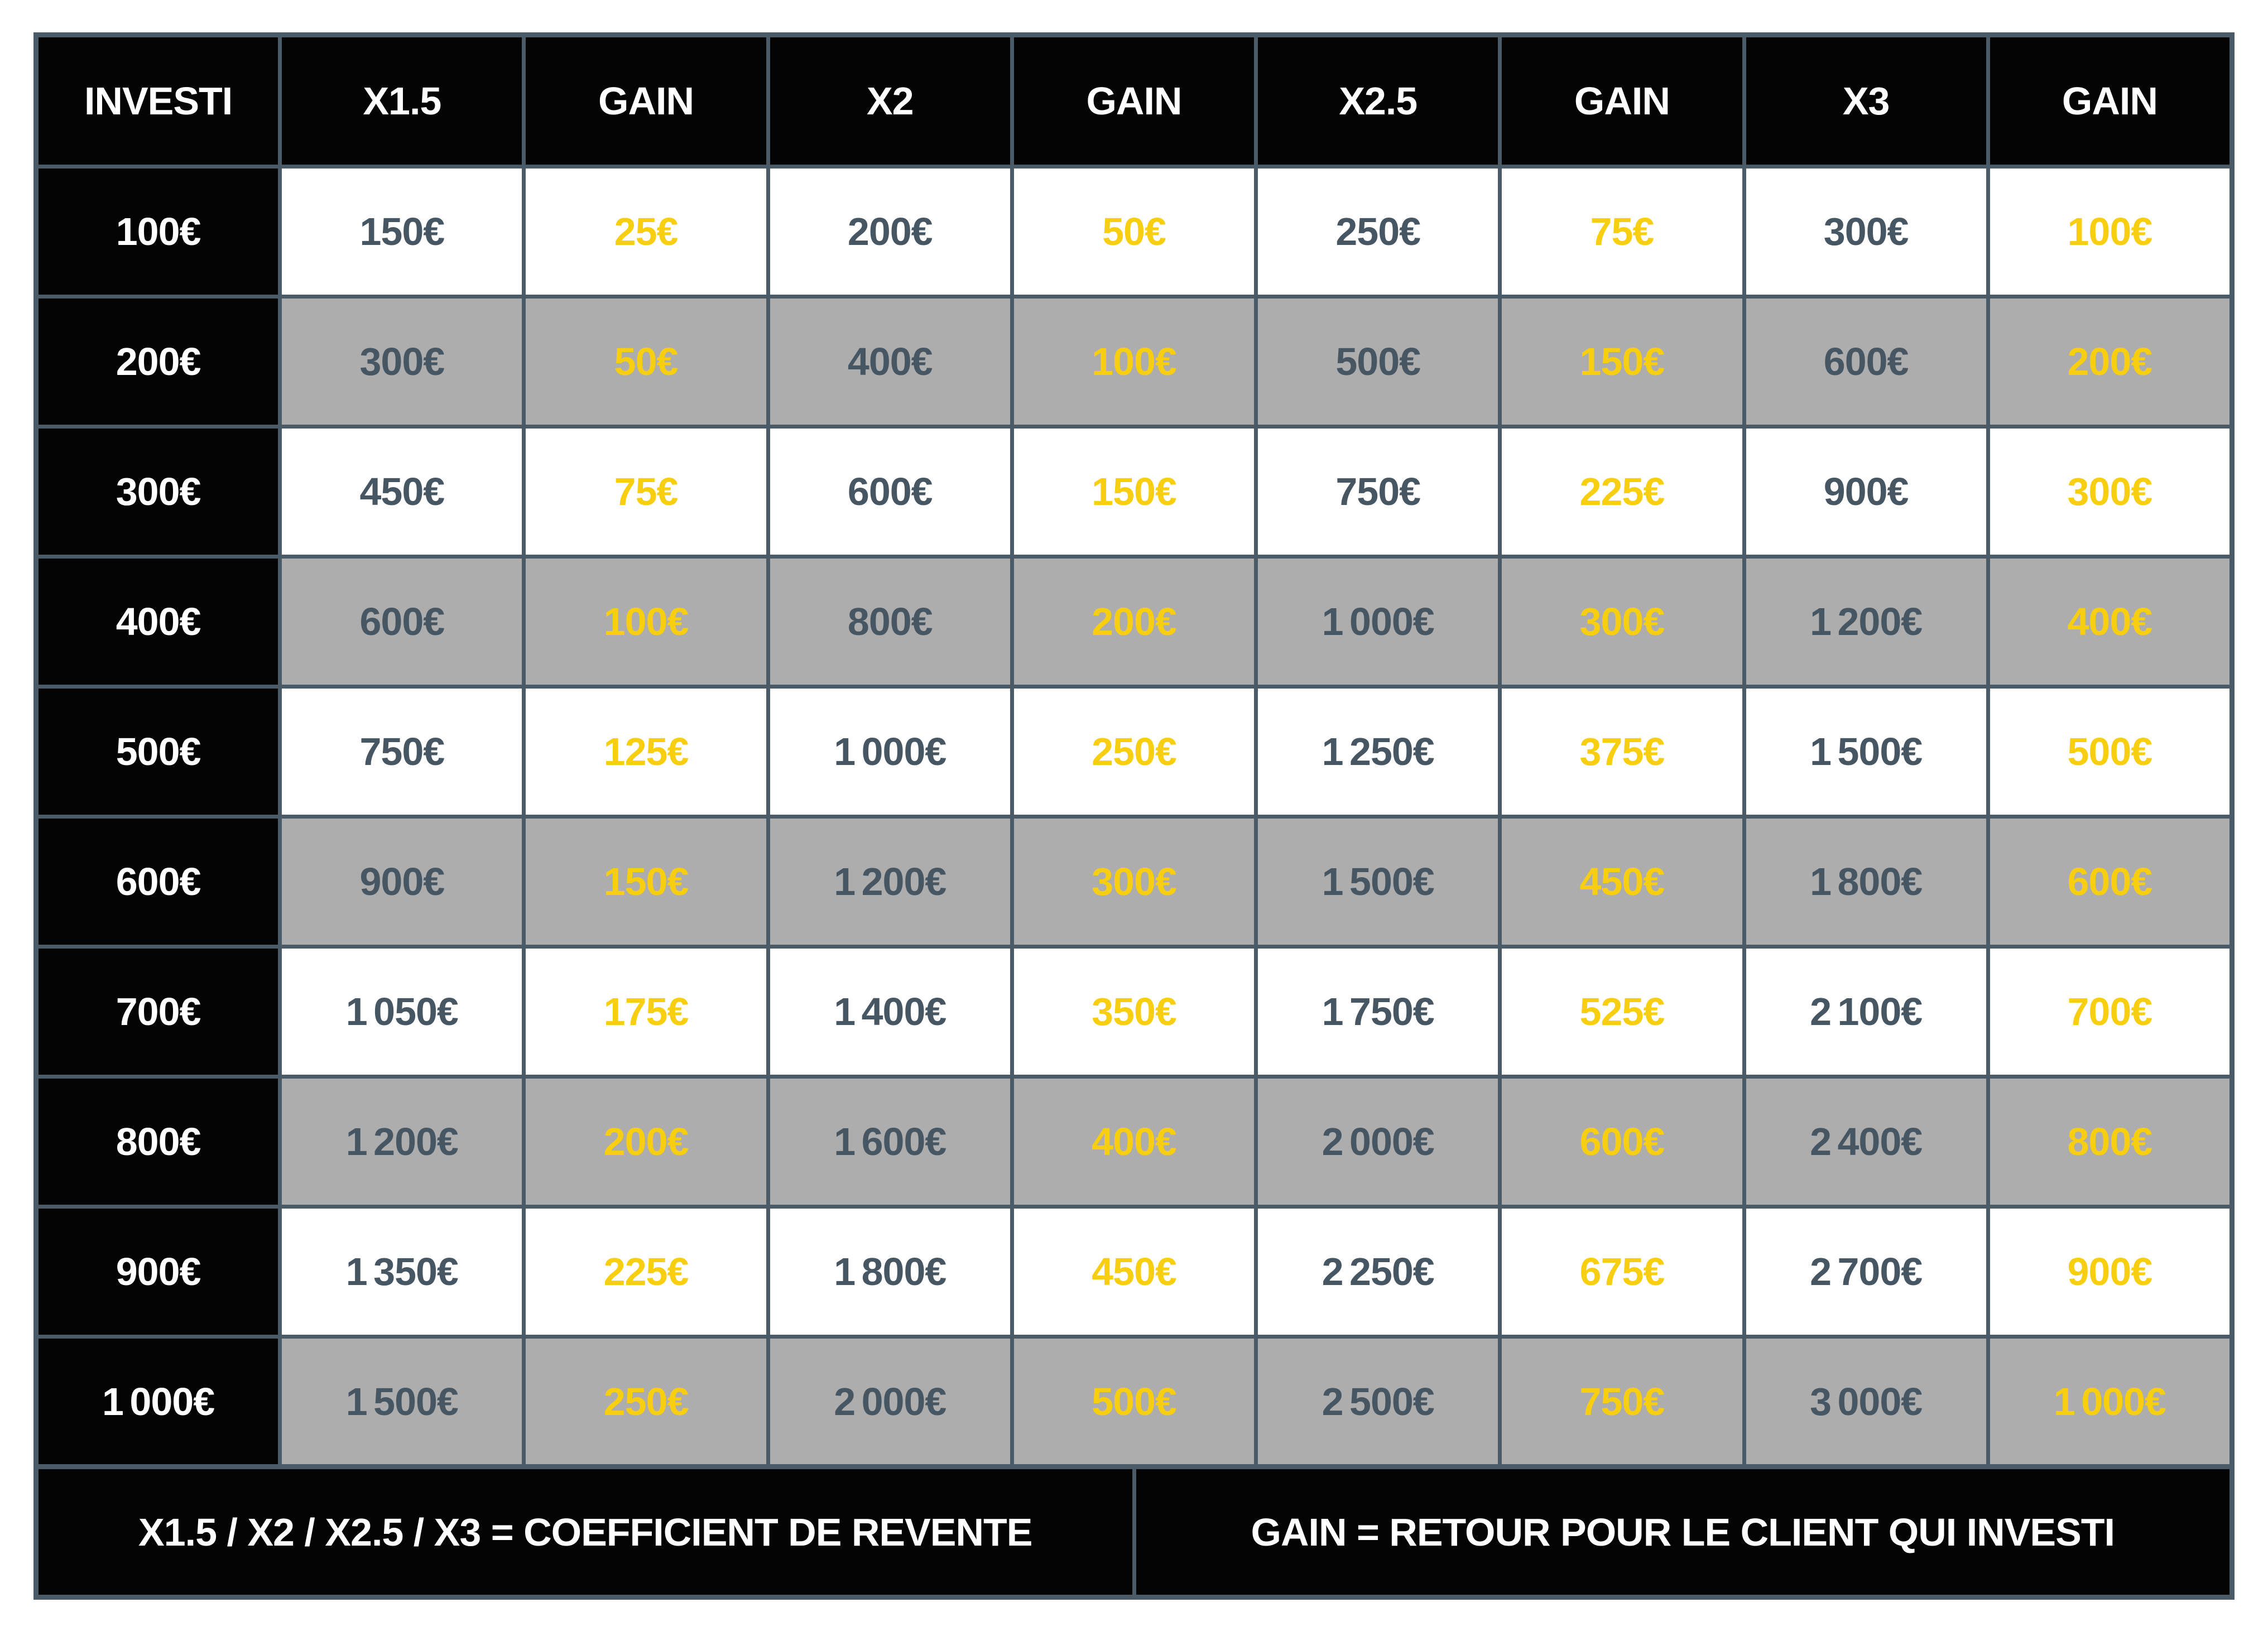 This screenshot has height=1636, width=2268. I want to click on header-gain-4: GAIN, so click(2110, 101).